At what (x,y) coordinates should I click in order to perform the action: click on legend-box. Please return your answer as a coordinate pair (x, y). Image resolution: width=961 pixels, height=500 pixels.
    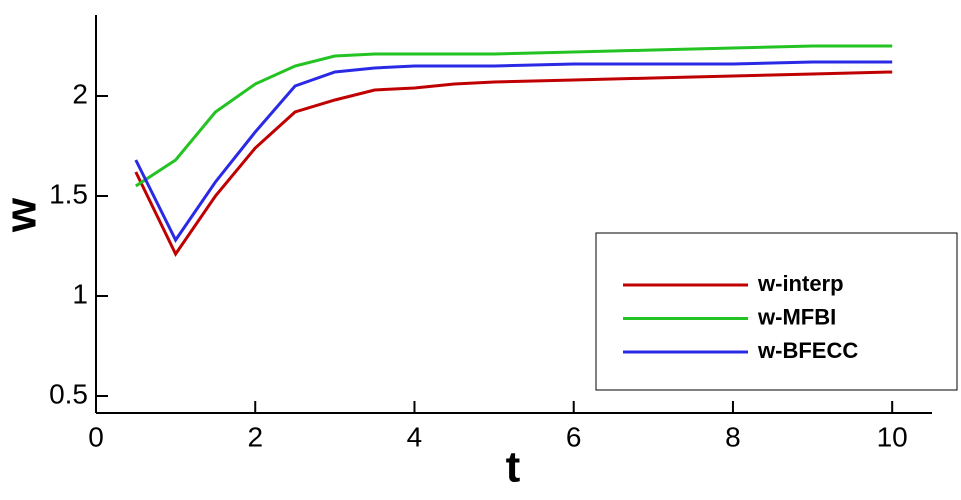
    Looking at the image, I should click on (776, 311).